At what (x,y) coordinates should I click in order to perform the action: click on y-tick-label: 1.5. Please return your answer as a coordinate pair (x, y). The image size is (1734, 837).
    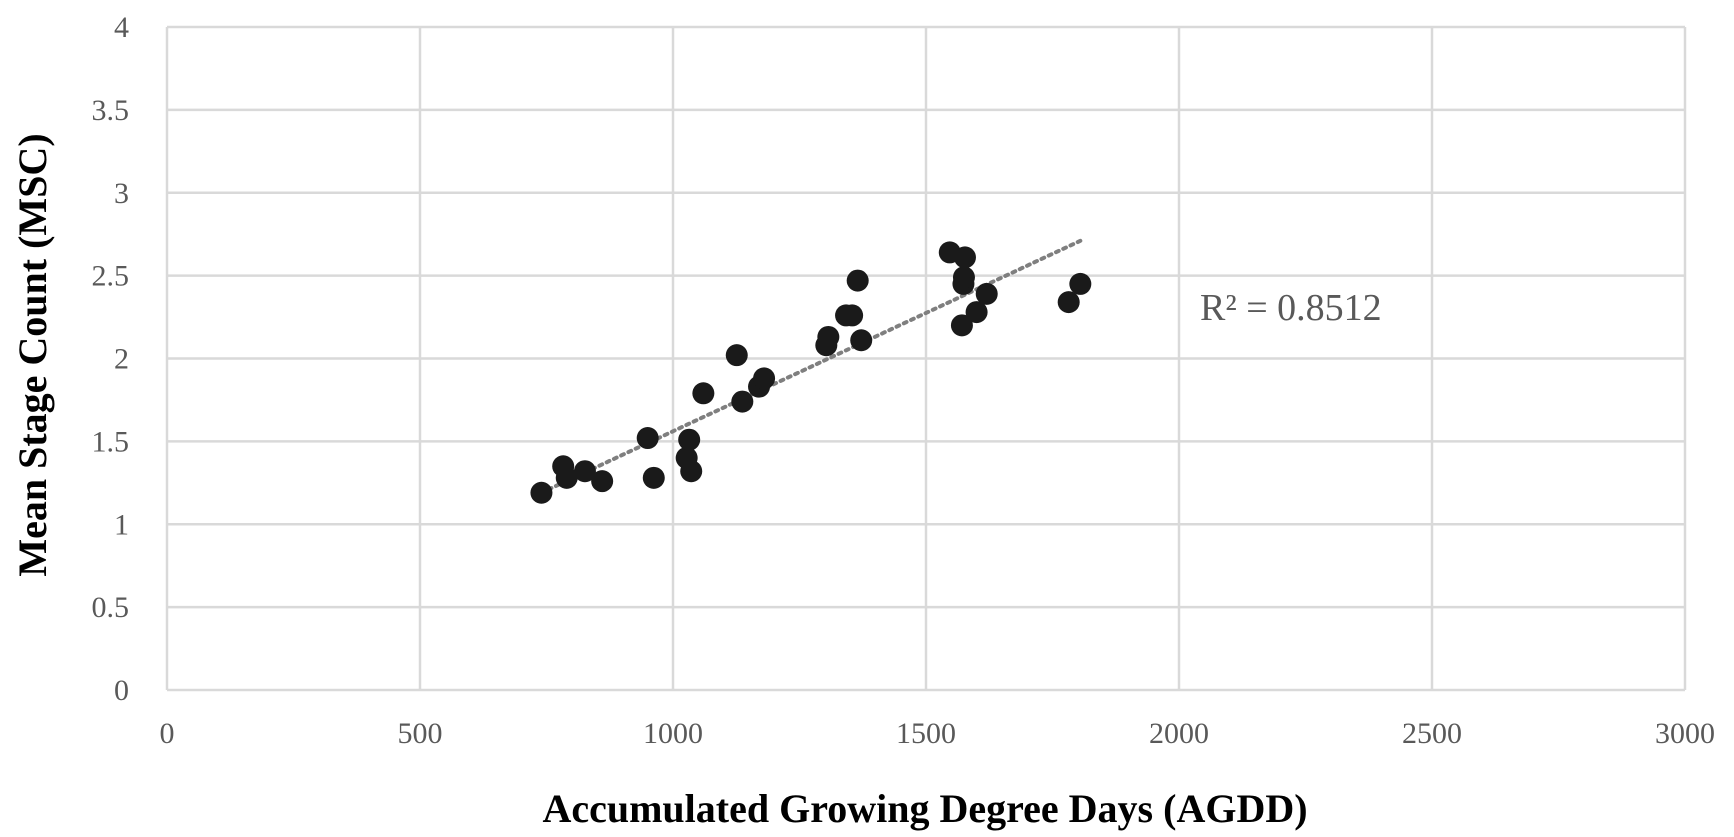
    Looking at the image, I should click on (111, 441).